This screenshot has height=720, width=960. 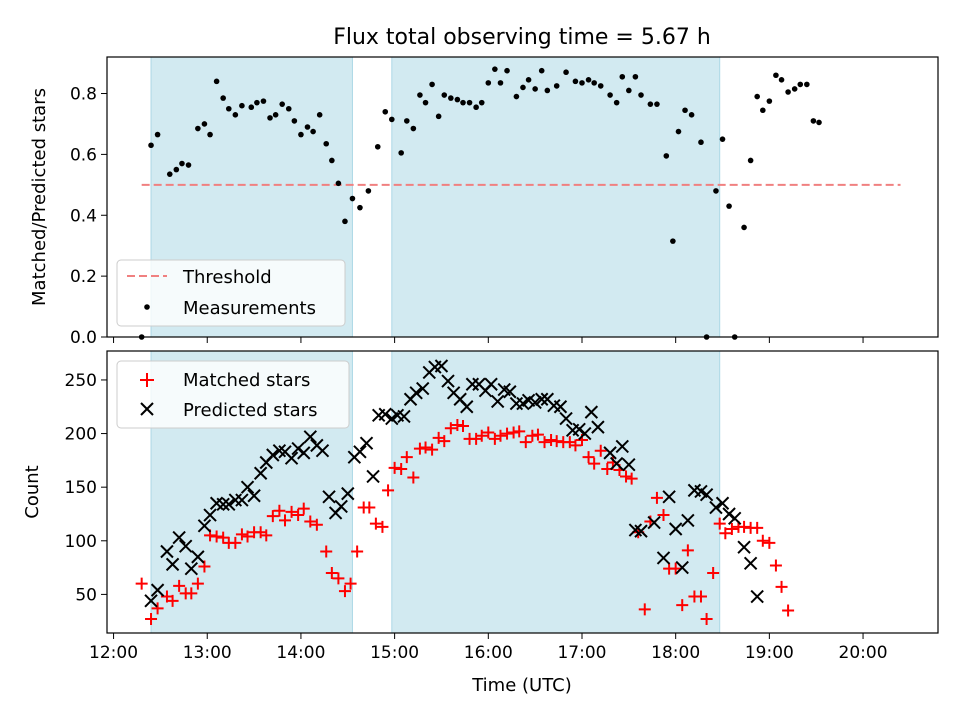 I want to click on bottom-legend: Matched stars Predicted stars, so click(x=233, y=394).